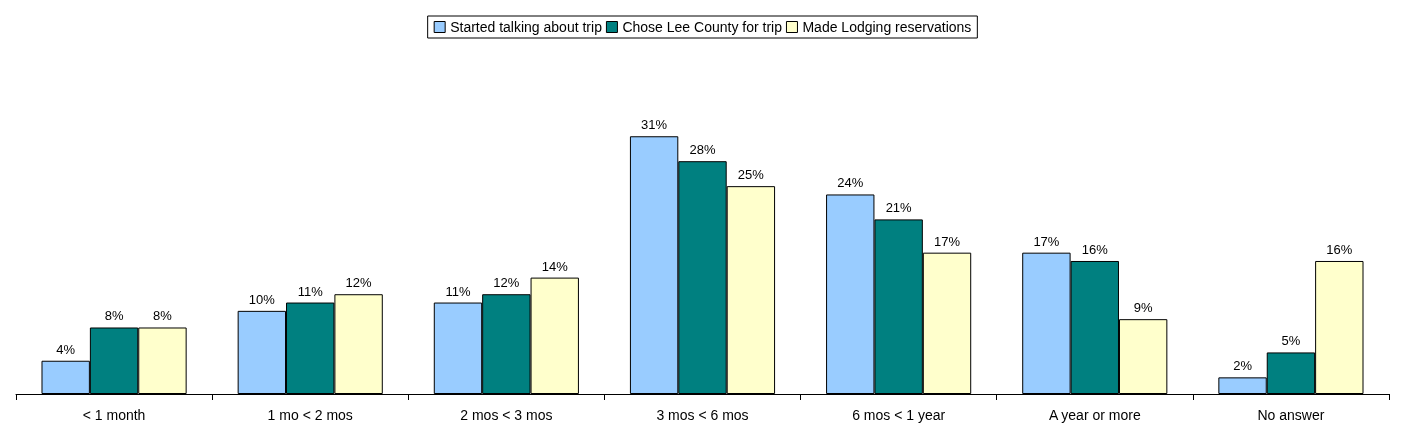 This screenshot has height=442, width=1405. I want to click on x-tick-label: 2 mos < 3 mos, so click(506, 415).